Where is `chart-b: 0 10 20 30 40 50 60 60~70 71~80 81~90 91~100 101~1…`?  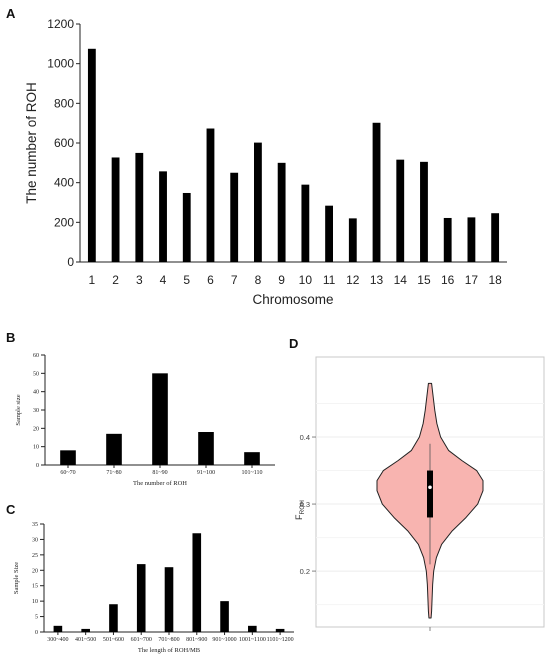 chart-b: 0 10 20 30 40 50 60 60~70 71~80 81~90 91~100 101~1… is located at coordinates (145, 420).